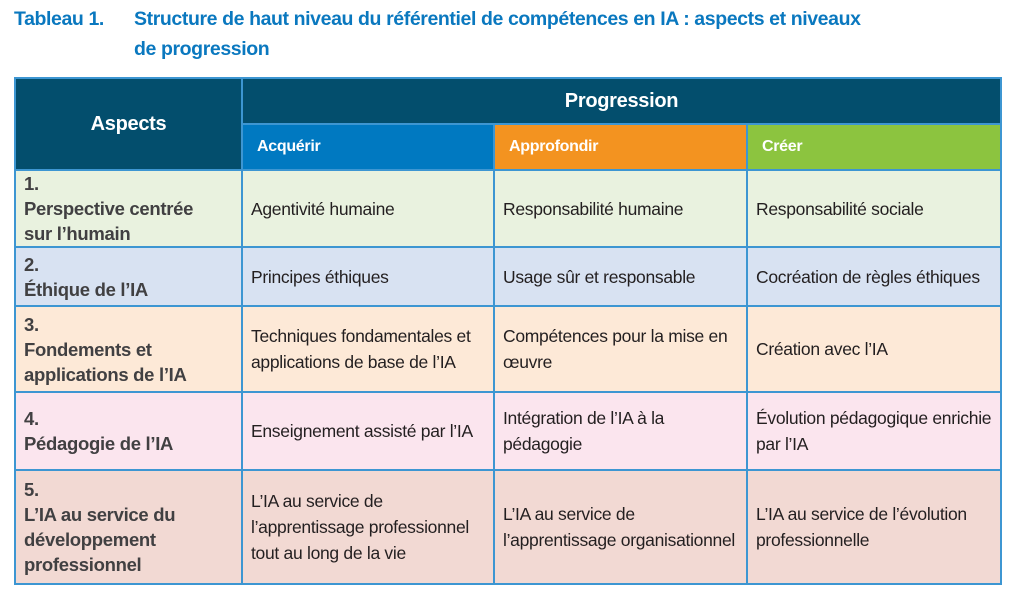  Describe the element at coordinates (620, 147) in the screenshot. I see `level-header-approfondir: Approfondir` at that location.